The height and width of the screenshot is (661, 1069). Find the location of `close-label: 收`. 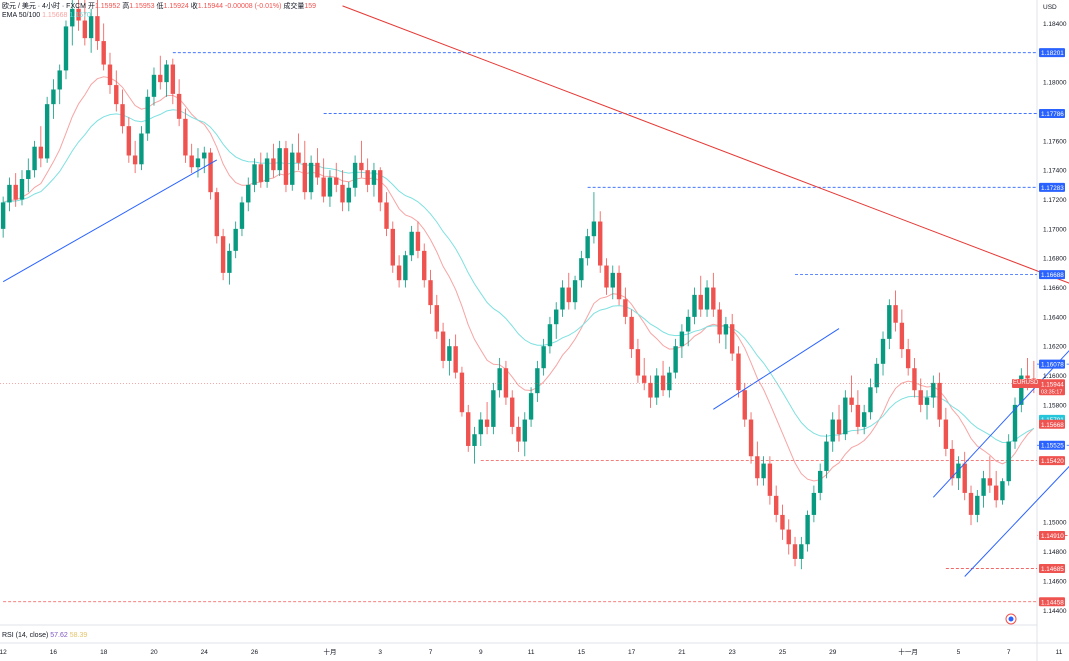

close-label: 收 is located at coordinates (194, 6).